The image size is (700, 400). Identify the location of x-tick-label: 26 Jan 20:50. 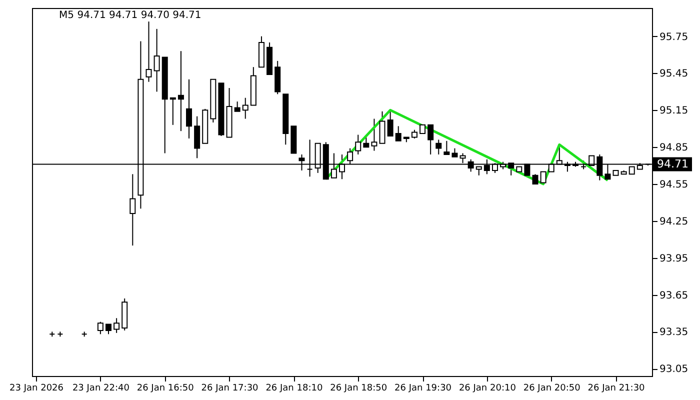
(552, 389).